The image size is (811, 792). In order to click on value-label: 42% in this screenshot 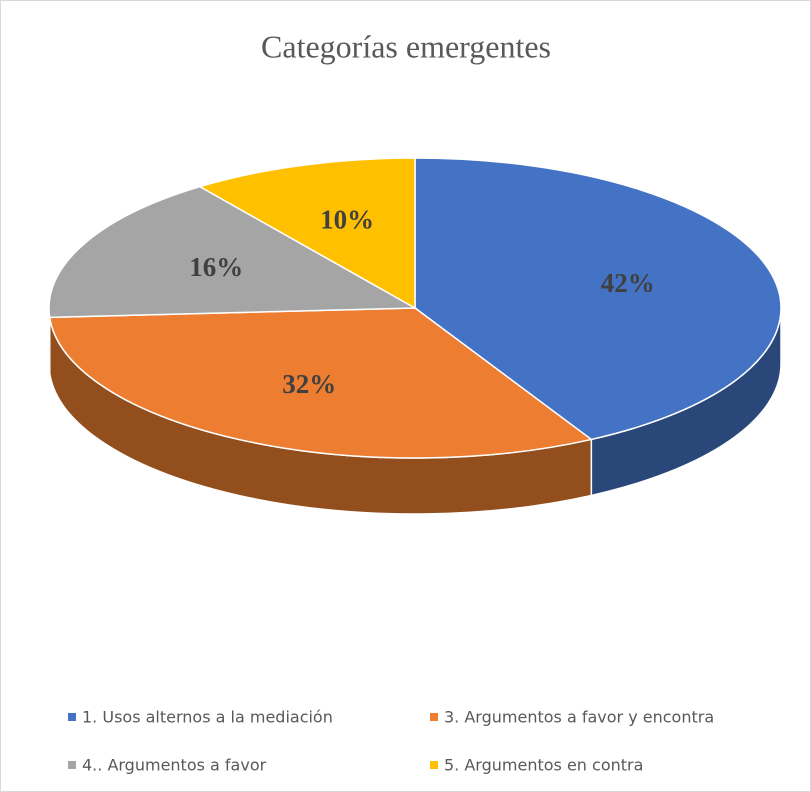, I will do `click(628, 283)`.